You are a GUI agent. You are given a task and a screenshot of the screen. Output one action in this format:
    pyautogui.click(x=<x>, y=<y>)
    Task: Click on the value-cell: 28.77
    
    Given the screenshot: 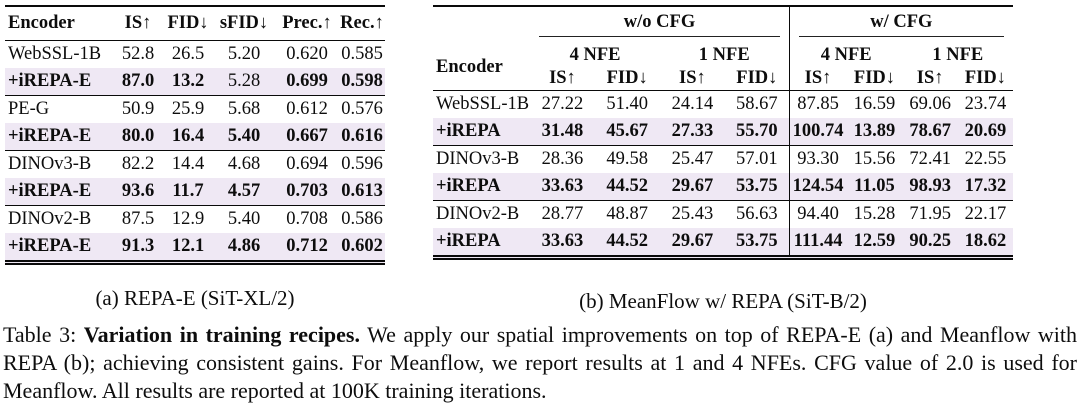 What is the action you would take?
    pyautogui.click(x=562, y=214)
    